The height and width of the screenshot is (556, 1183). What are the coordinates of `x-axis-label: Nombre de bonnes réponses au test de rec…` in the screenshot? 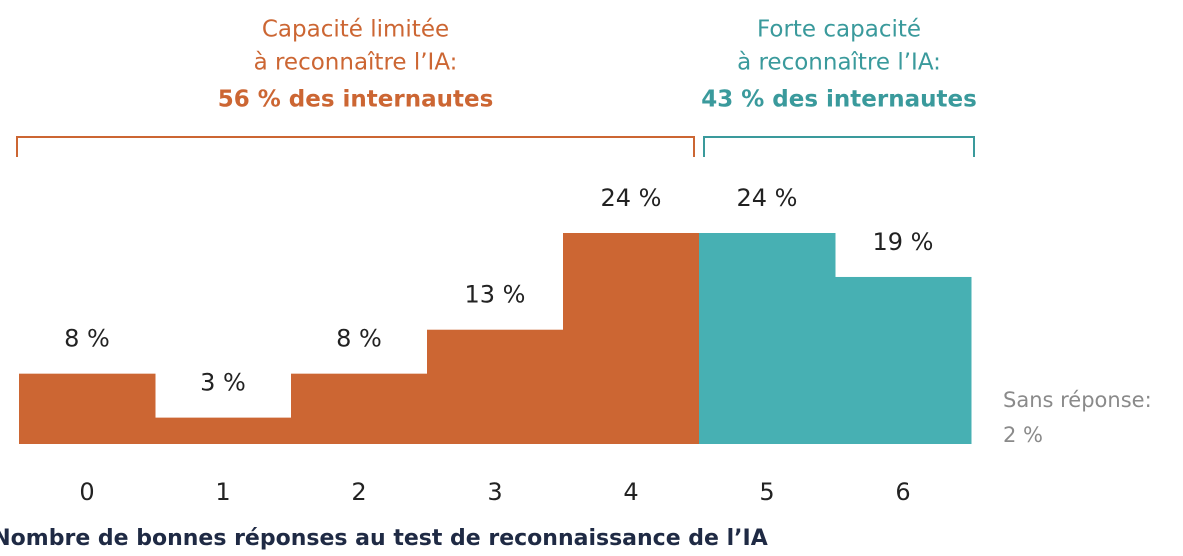 It's located at (384, 538).